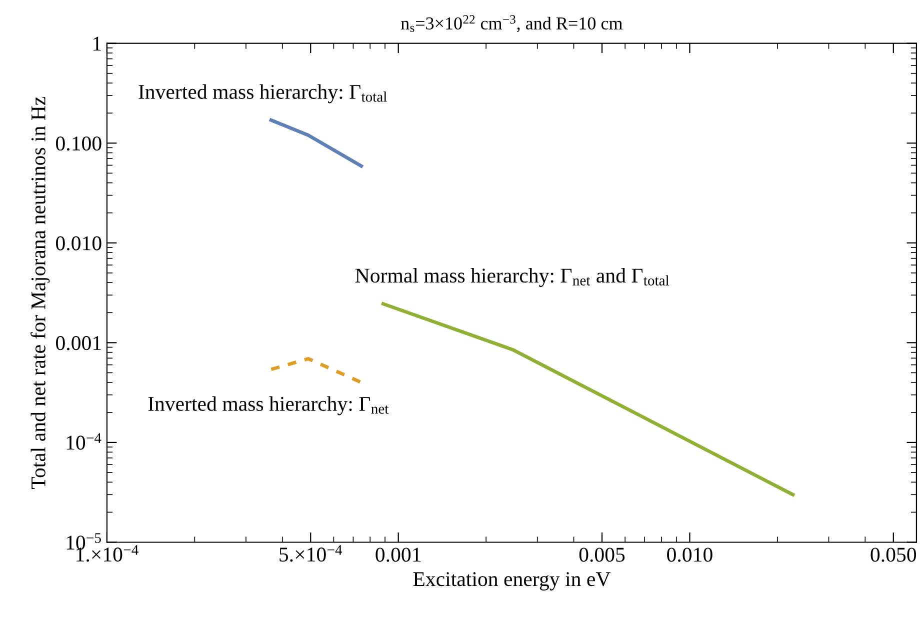 The width and height of the screenshot is (922, 619). I want to click on chart-title: n$_{s}$=3×10$^{22}$ cm$^{−3}$, and R=10 cm, so click(511, 23).